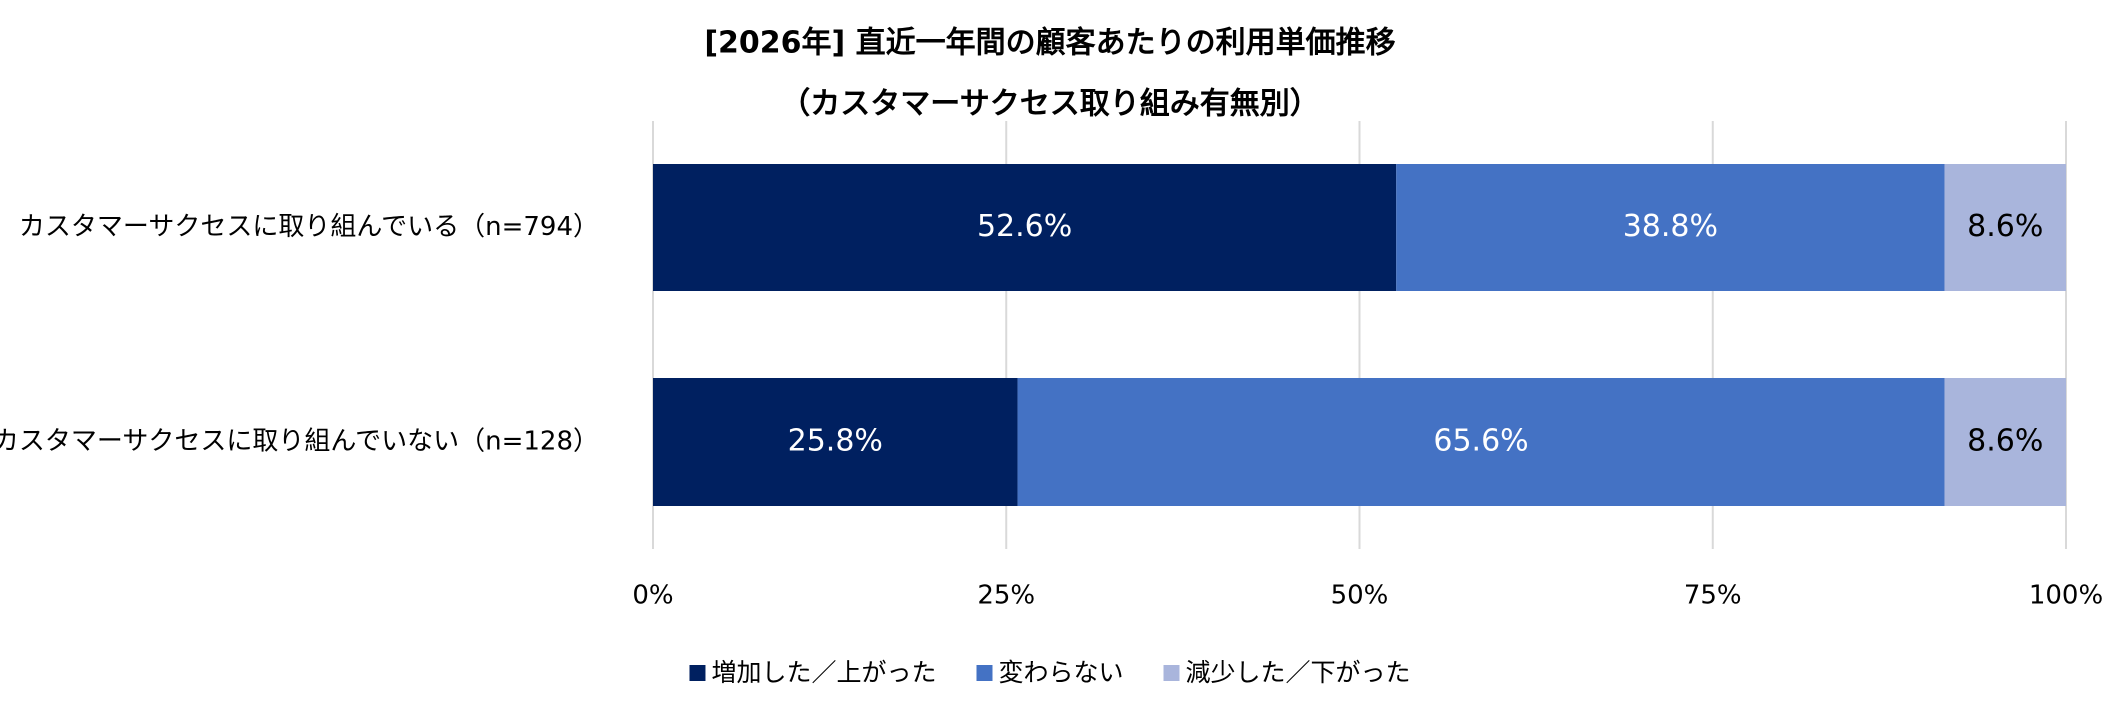 This screenshot has width=2110, height=709. I want to click on legend-label: 変わらない, so click(1060, 672).